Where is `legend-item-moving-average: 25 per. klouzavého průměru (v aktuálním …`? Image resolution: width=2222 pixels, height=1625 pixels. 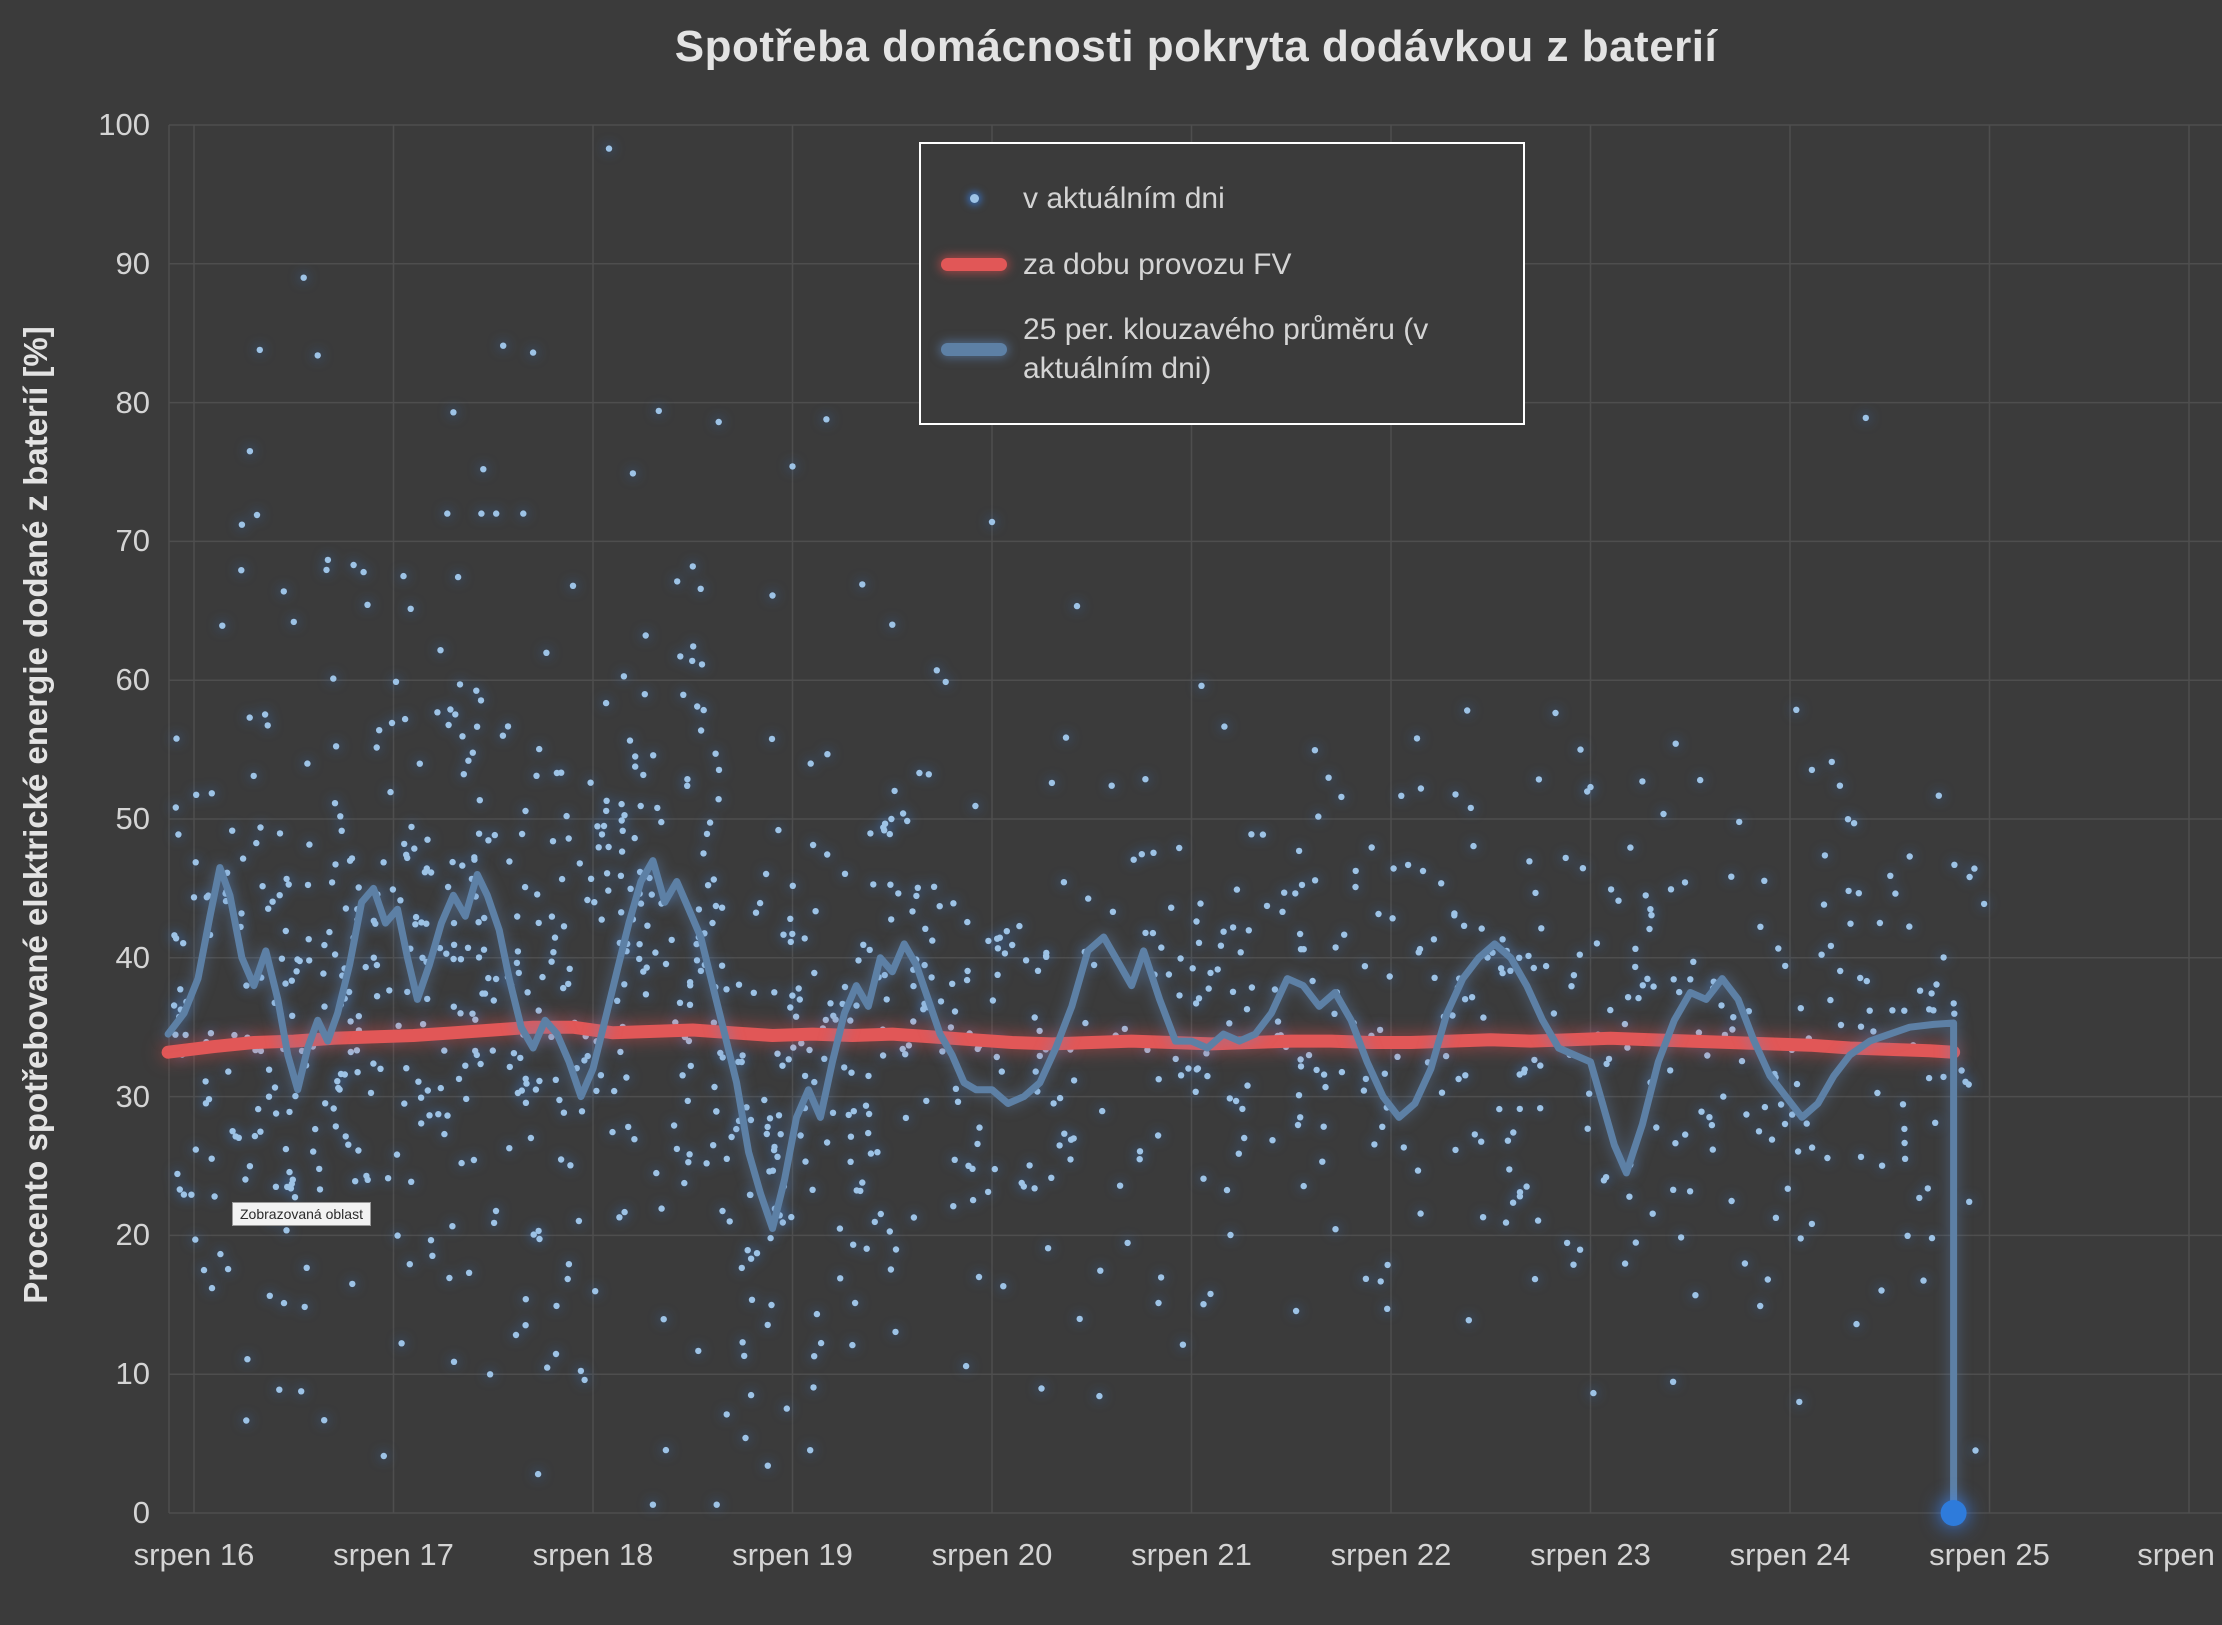
legend-item-moving-average: 25 per. klouzavého průměru (v aktuálním … is located at coordinates (1226, 349).